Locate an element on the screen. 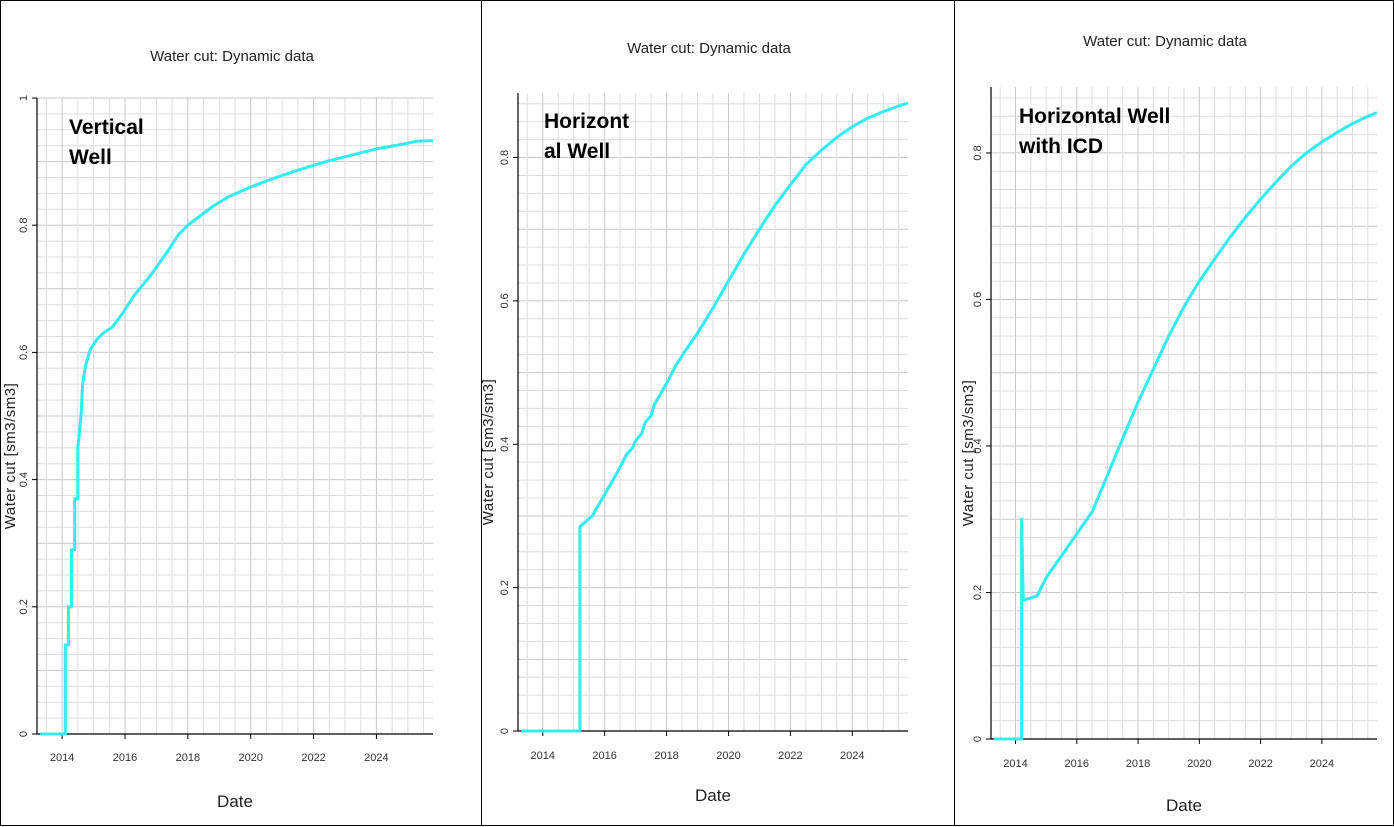  annotation-line-1: Vertical is located at coordinates (106, 127).